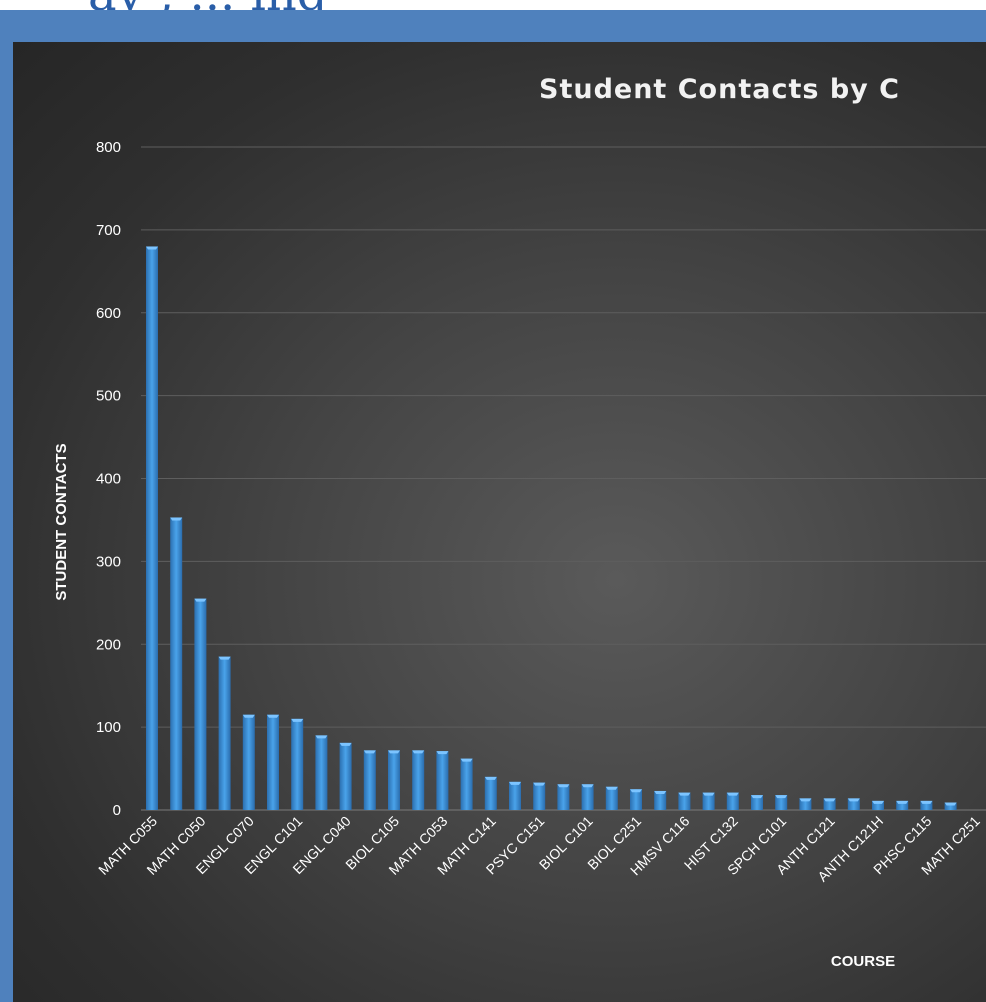 This screenshot has height=1002, width=986. What do you see at coordinates (108, 230) in the screenshot?
I see `y-tick-label: 700` at bounding box center [108, 230].